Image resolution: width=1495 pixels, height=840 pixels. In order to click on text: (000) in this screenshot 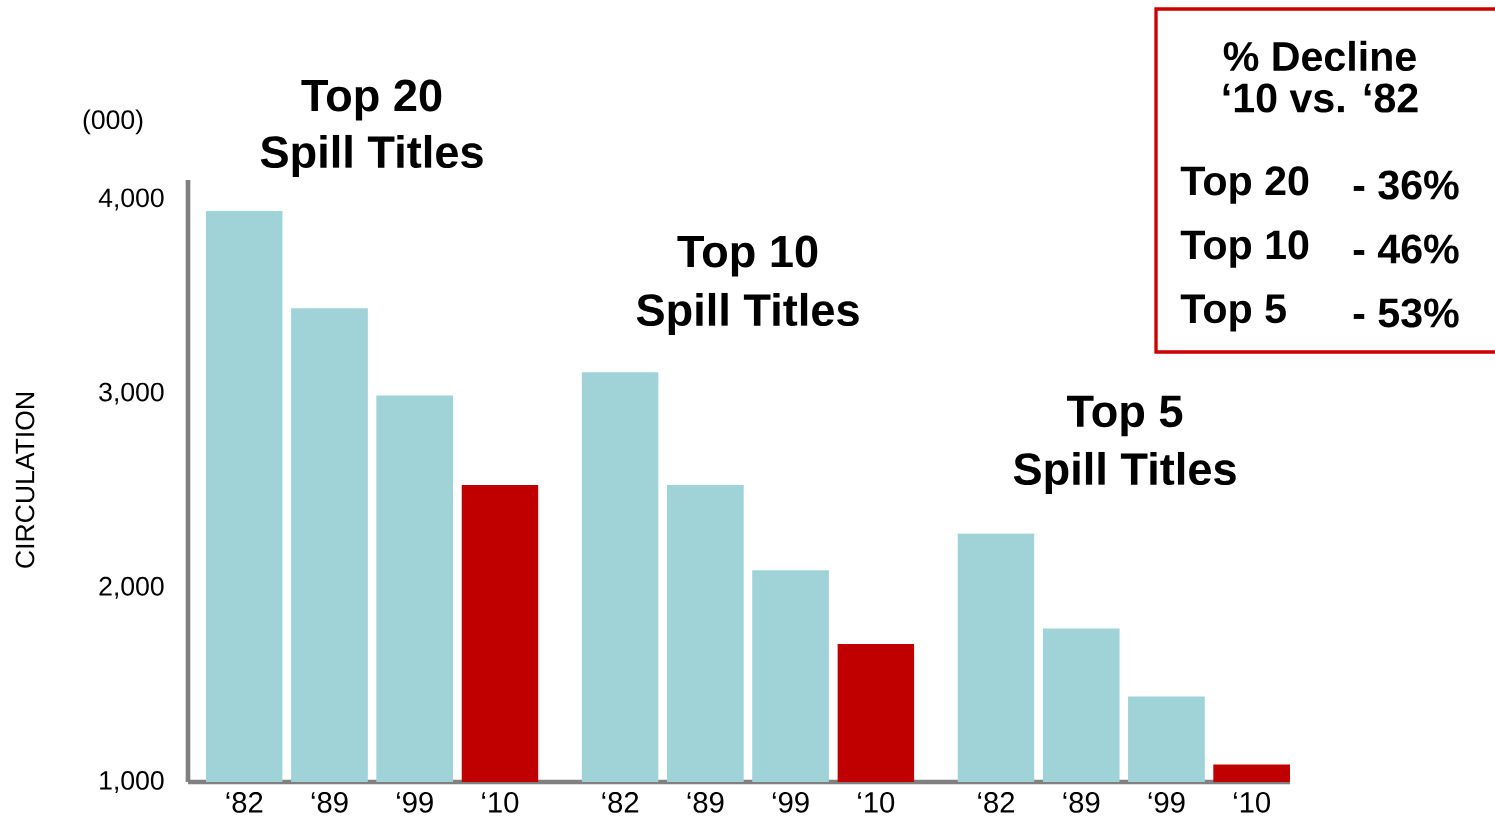, I will do `click(113, 122)`.